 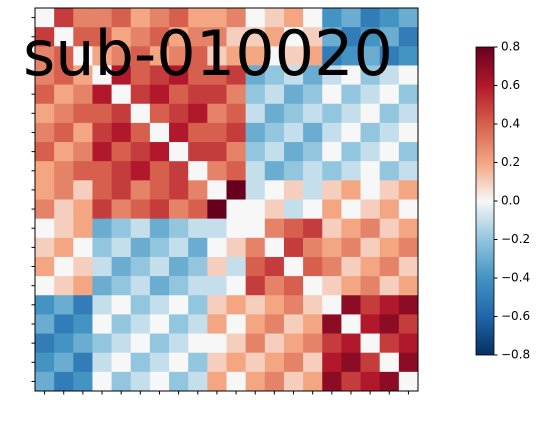 I want to click on colorbar-tick-label: −0.4, so click(x=515, y=278).